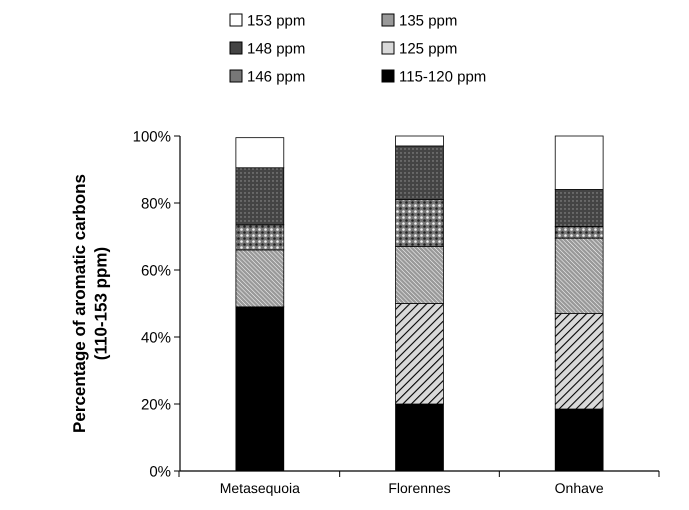 This screenshot has height=510, width=689. What do you see at coordinates (428, 49) in the screenshot?
I see `legend-label: 125 ppm` at bounding box center [428, 49].